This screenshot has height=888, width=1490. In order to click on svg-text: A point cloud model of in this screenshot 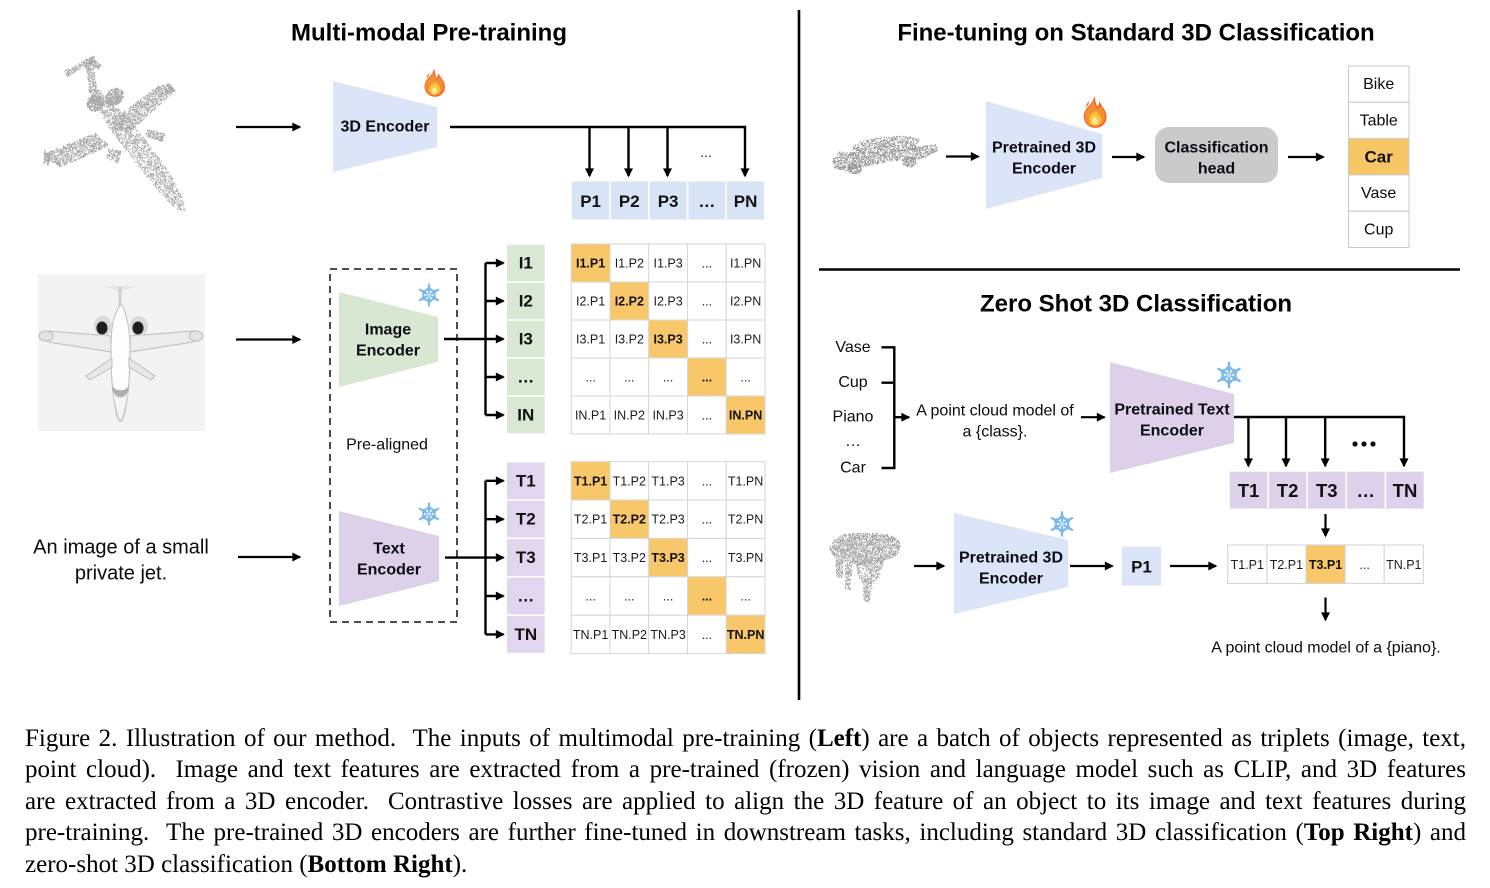, I will do `click(995, 411)`.